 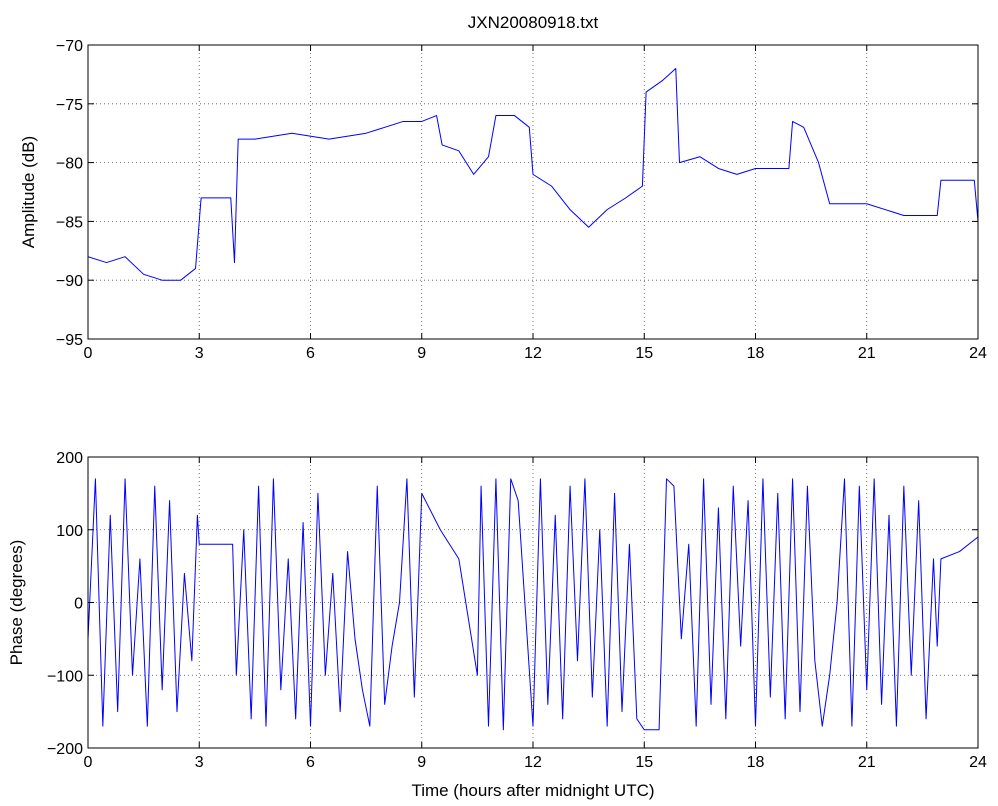 I want to click on y-axis-label: Phase (degrees), so click(x=16, y=603).